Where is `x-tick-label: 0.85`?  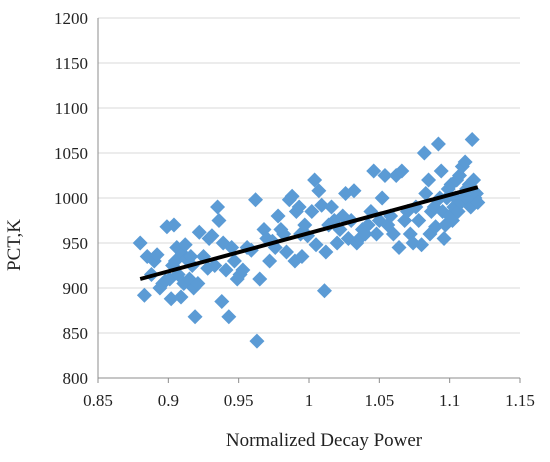
x-tick-label: 0.85 is located at coordinates (98, 400).